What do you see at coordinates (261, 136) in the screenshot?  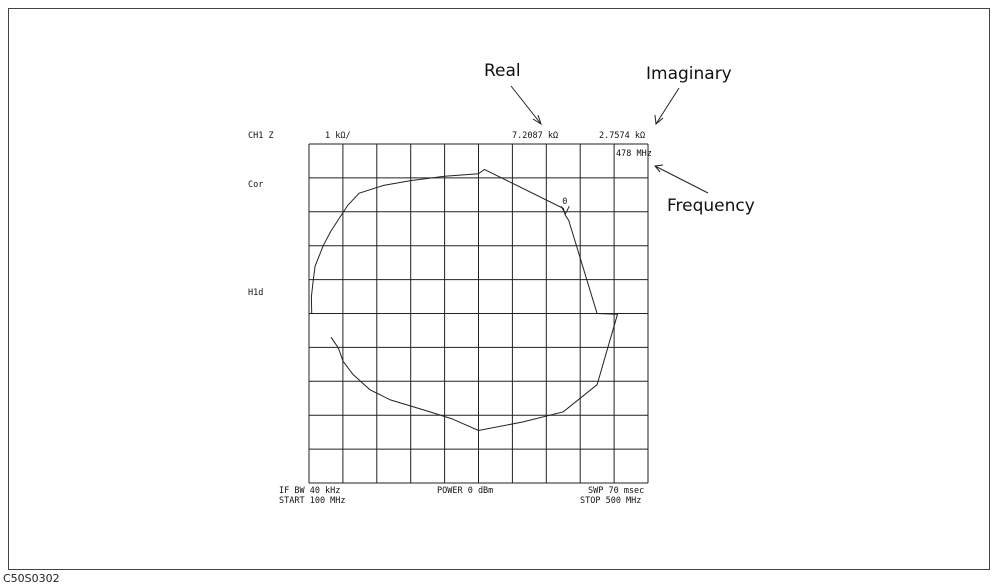 I see `channel-label: CH1 Z` at bounding box center [261, 136].